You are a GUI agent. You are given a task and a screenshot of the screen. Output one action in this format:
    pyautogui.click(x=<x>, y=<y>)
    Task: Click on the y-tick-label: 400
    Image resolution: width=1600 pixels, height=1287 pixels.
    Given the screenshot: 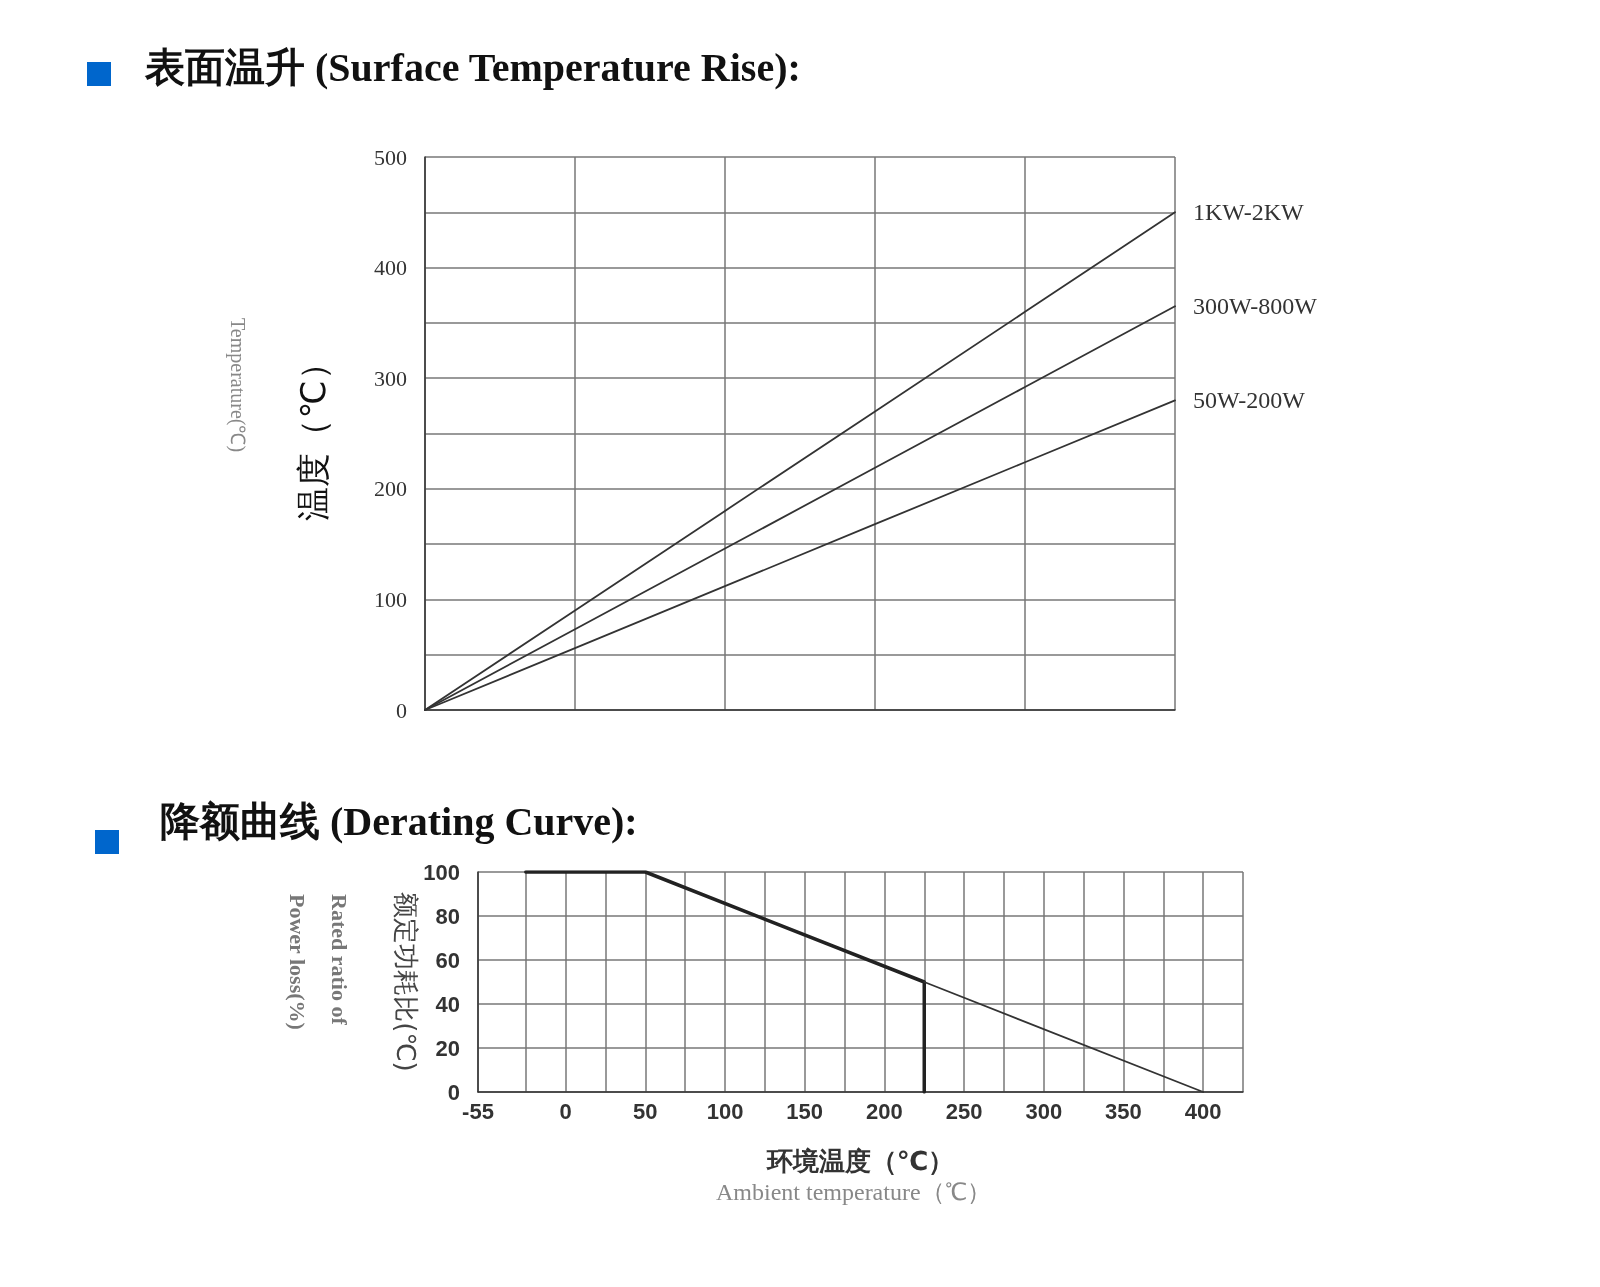 What is the action you would take?
    pyautogui.click(x=390, y=268)
    